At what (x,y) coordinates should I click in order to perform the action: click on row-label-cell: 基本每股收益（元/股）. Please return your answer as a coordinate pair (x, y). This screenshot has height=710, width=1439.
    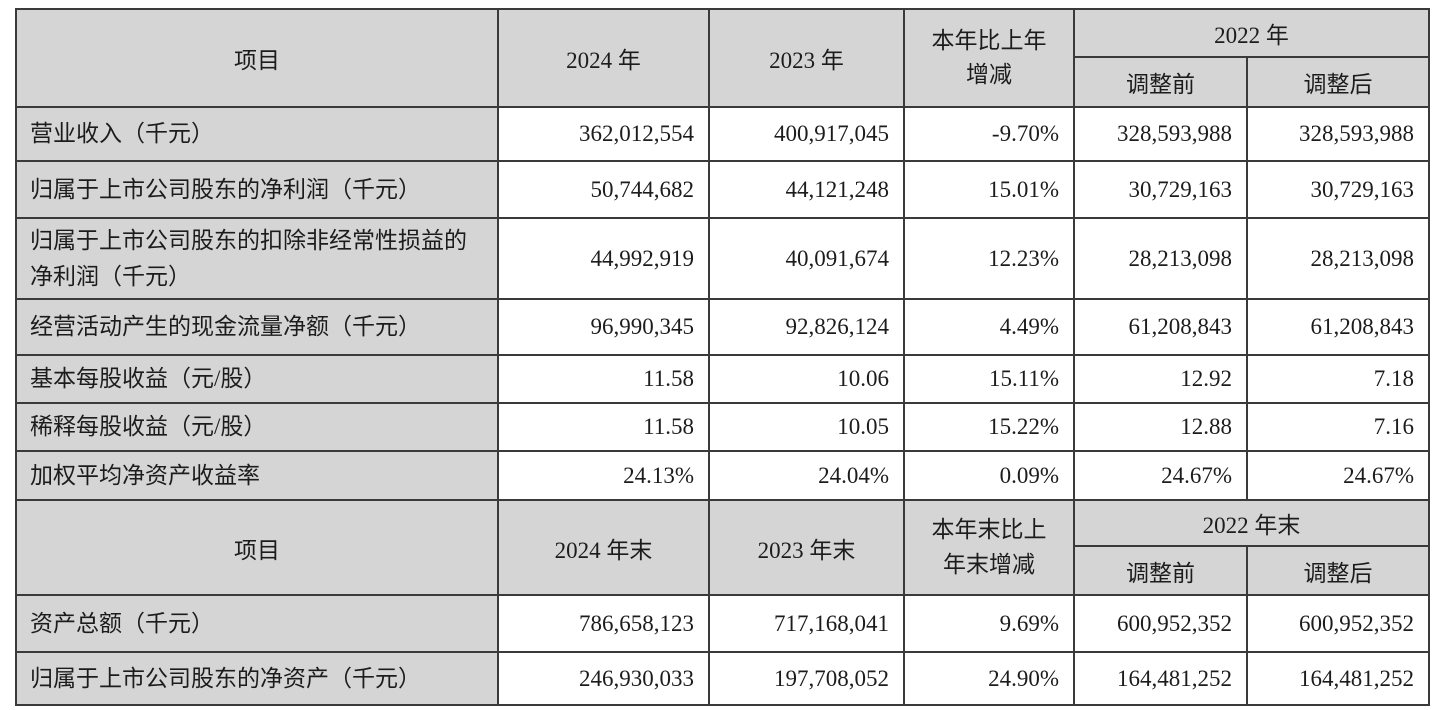
    Looking at the image, I should click on (257, 379).